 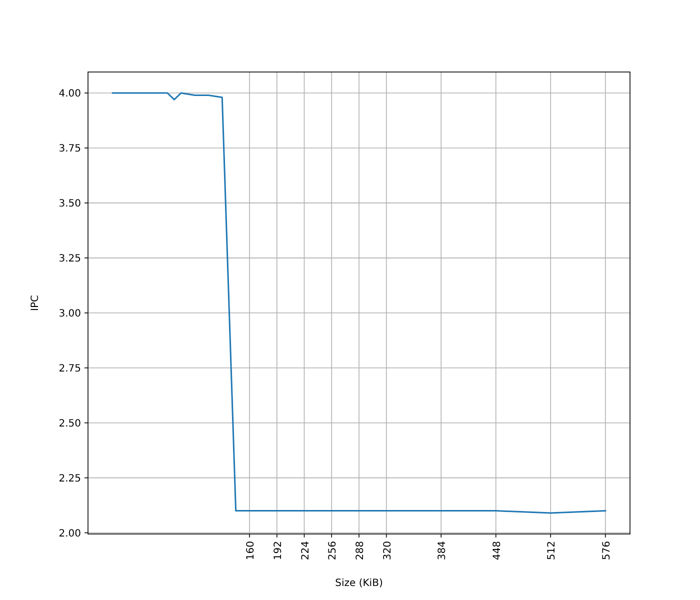 What do you see at coordinates (69, 148) in the screenshot?
I see `y-tick-label: 3.75` at bounding box center [69, 148].